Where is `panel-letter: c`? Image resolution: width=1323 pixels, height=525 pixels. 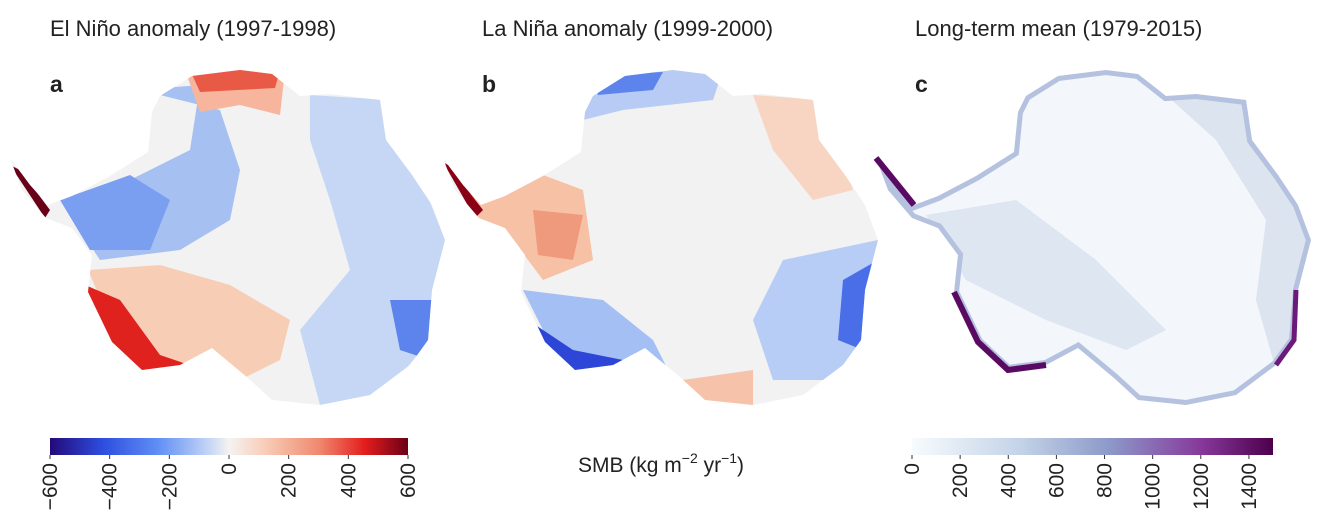 panel-letter: c is located at coordinates (921, 84).